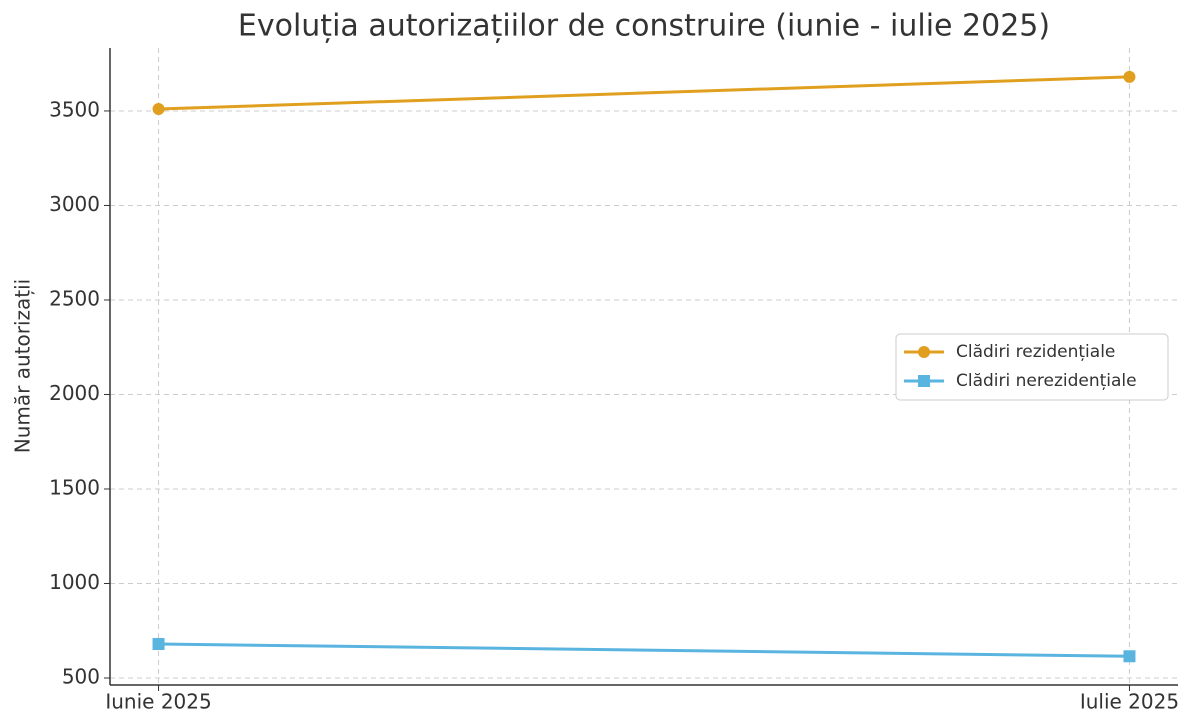 The height and width of the screenshot is (728, 1200). Describe the element at coordinates (1035, 352) in the screenshot. I see `legend-label: Clădiri rezidențiale` at that location.